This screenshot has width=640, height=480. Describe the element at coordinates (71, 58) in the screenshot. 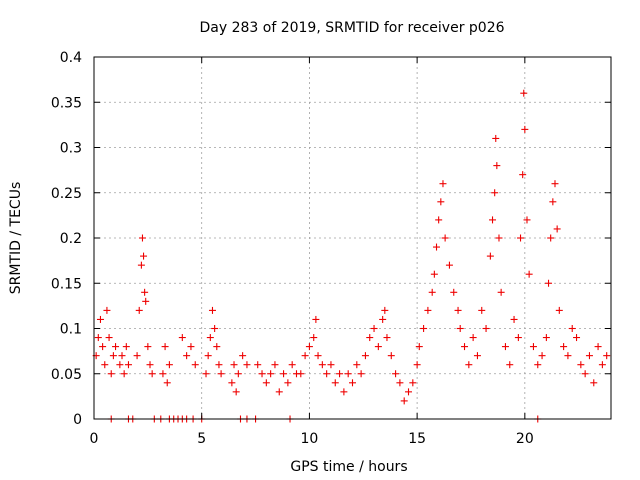

I see `y-tick-label: 0.4` at that location.